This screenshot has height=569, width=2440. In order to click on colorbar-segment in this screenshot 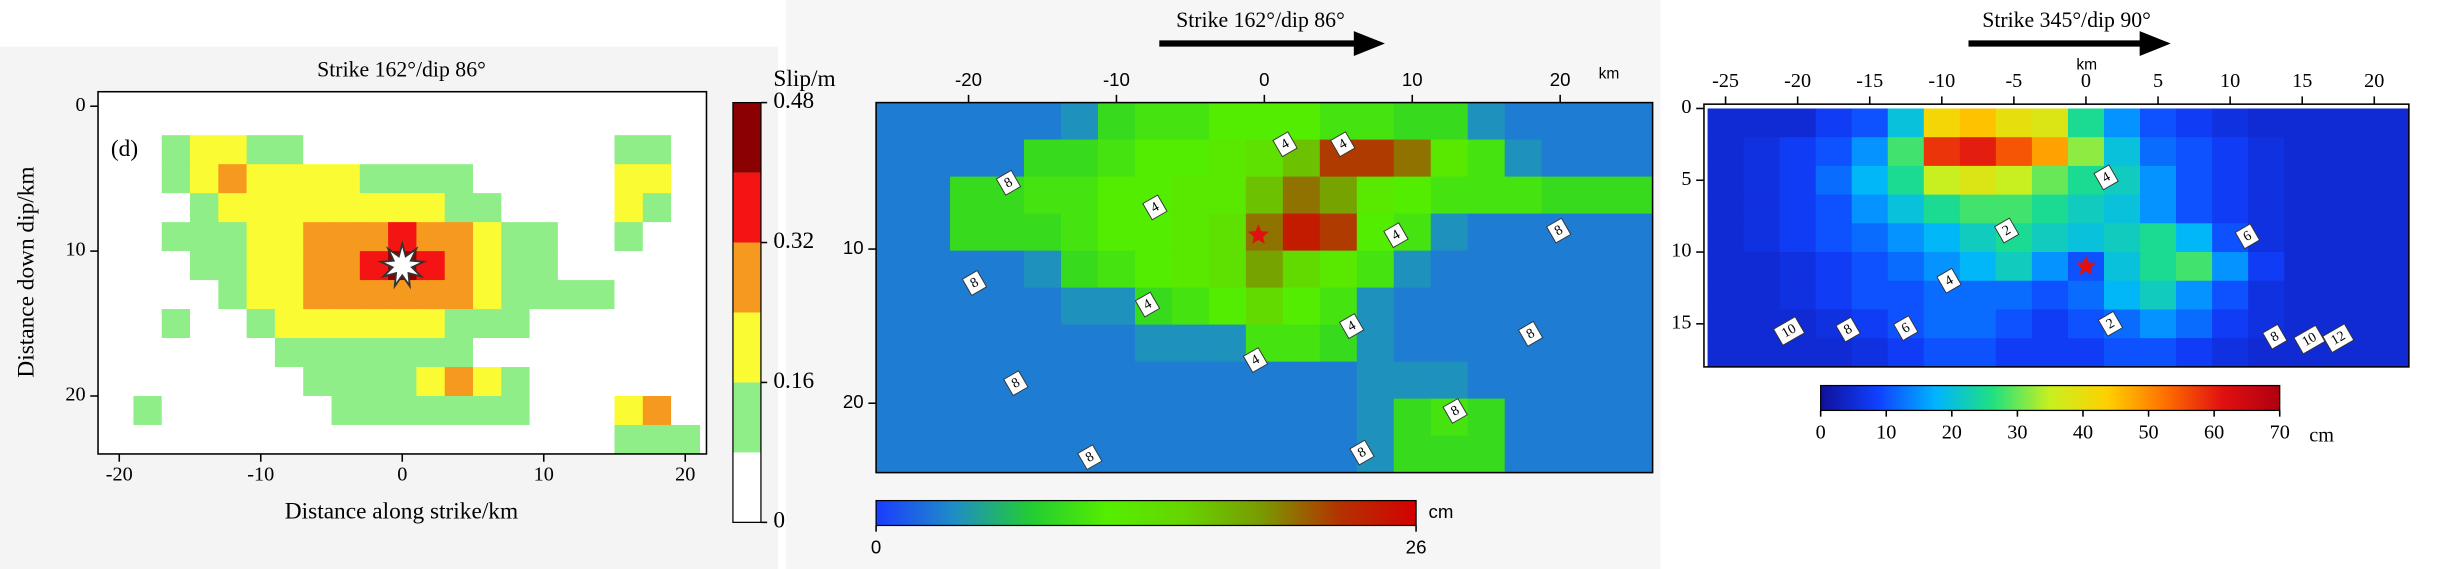, I will do `click(746, 487)`.